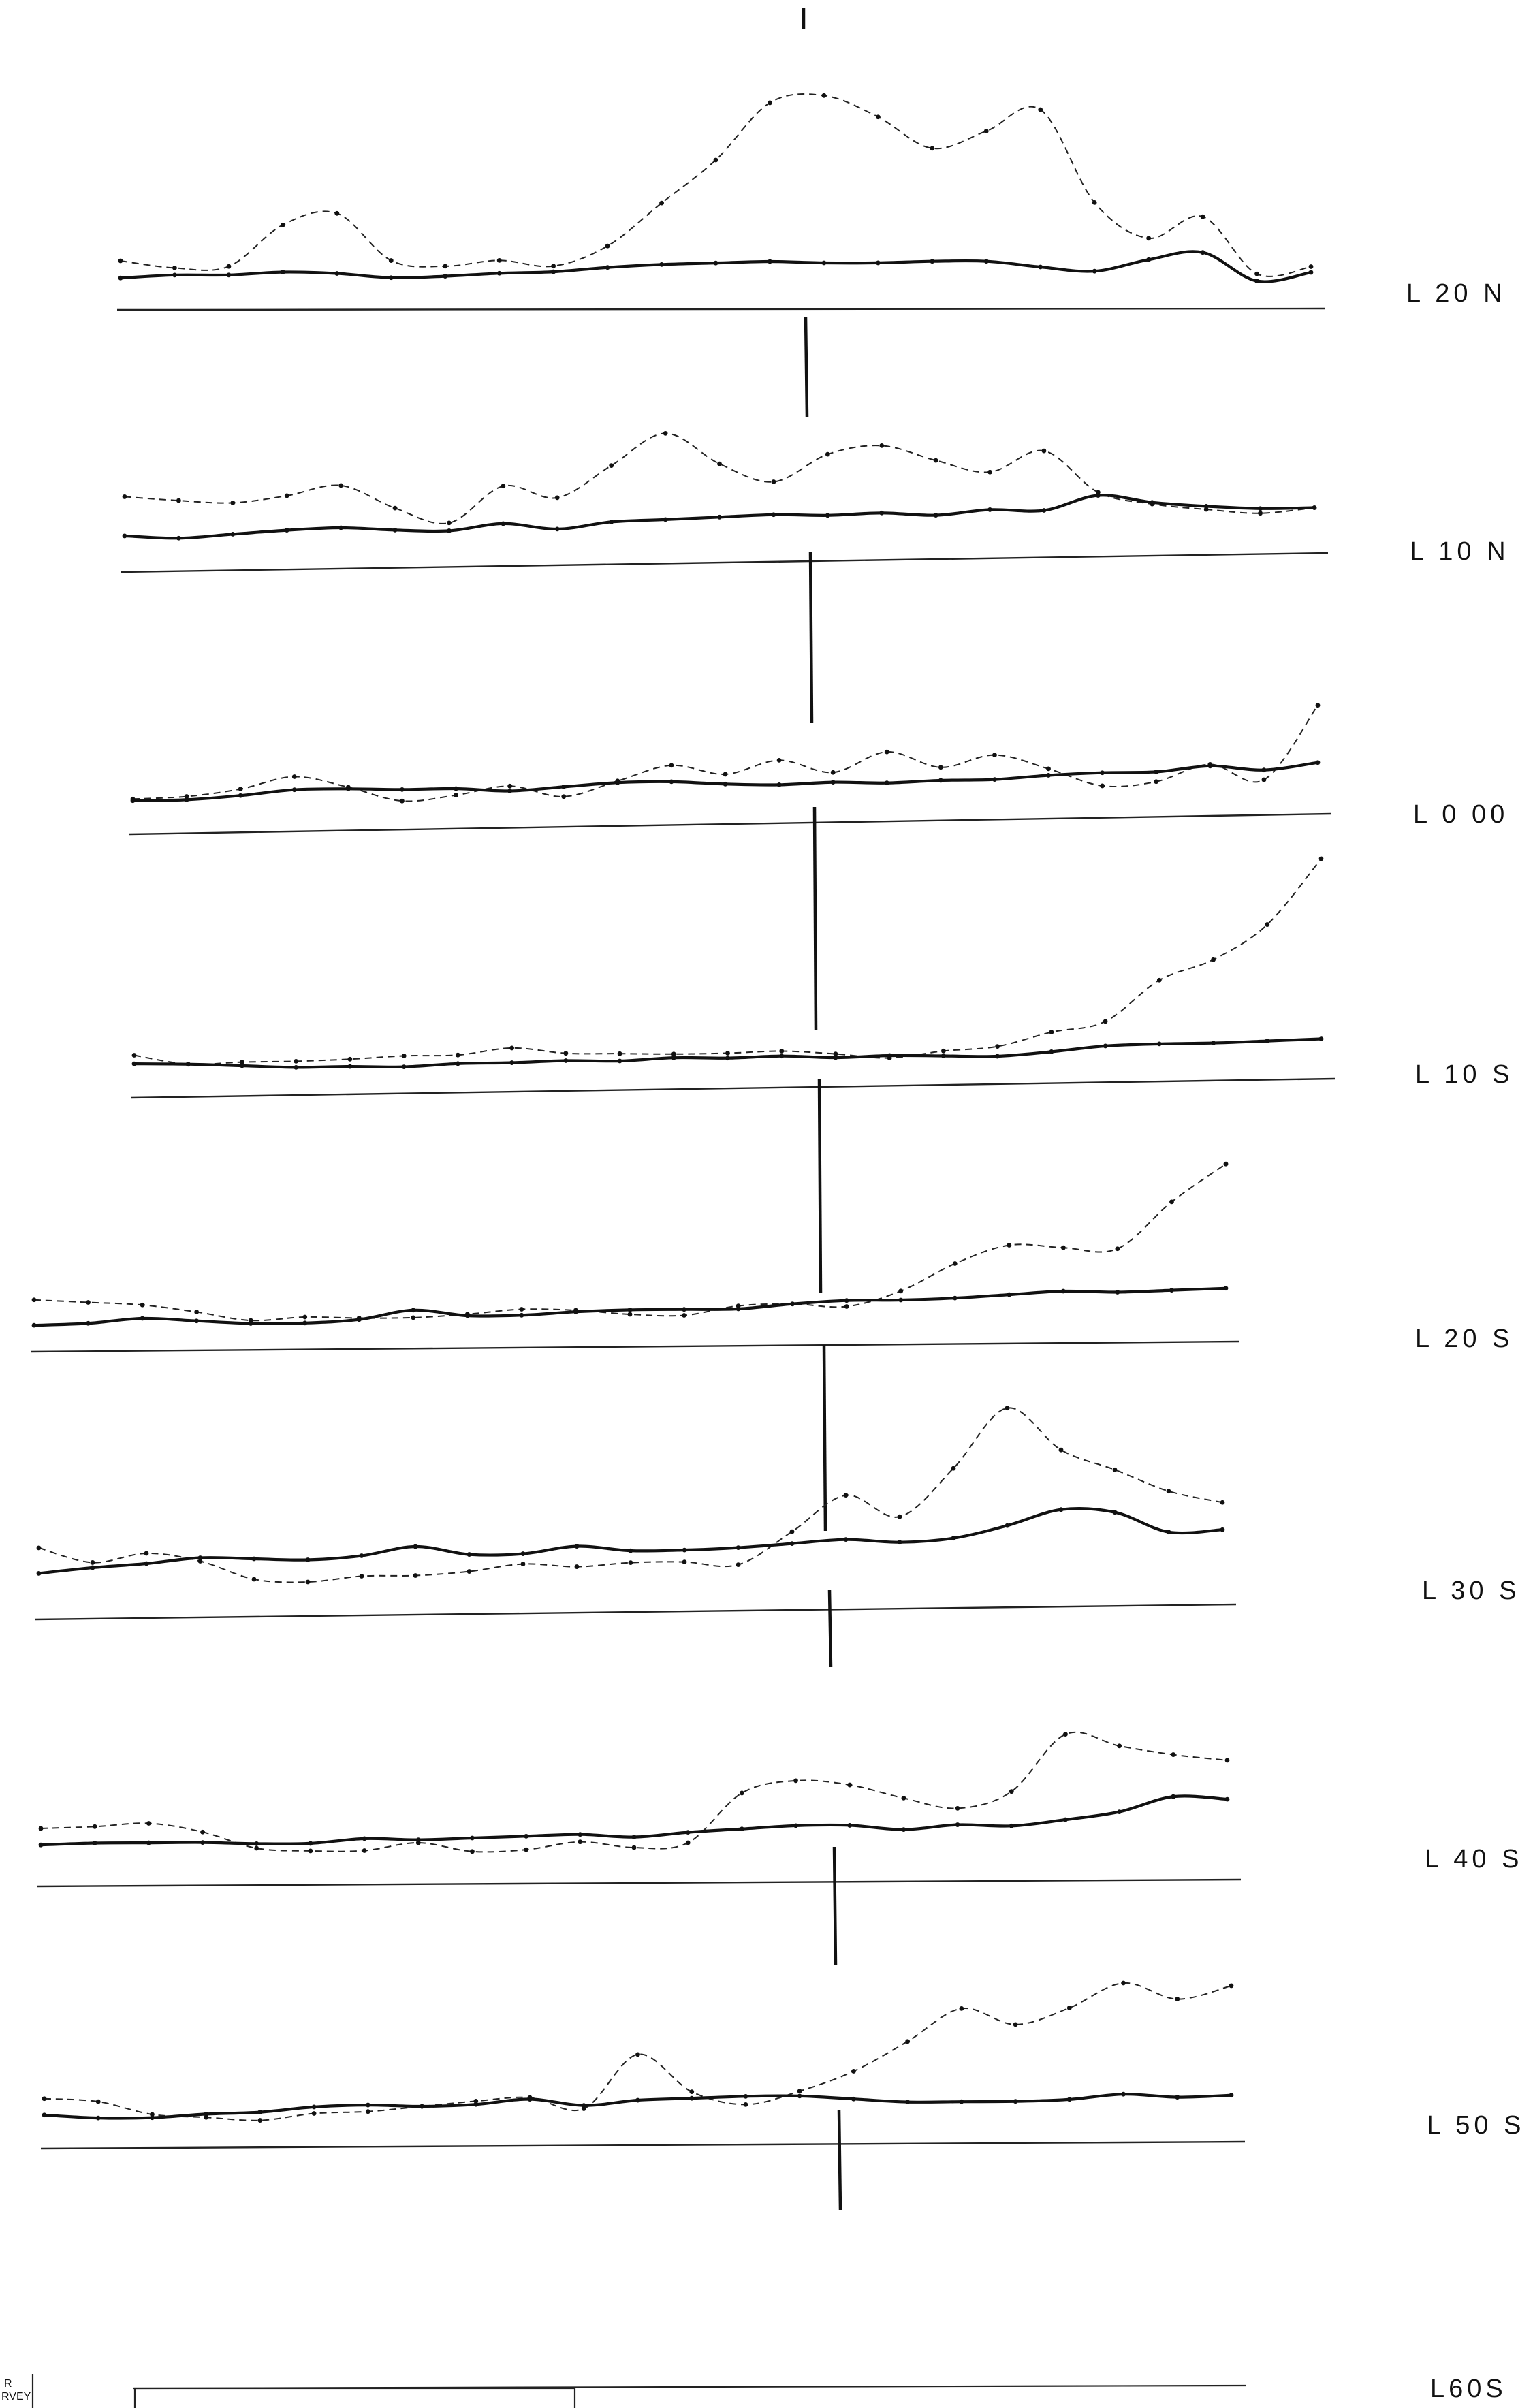 The height and width of the screenshot is (2408, 1533). Describe the element at coordinates (1476, 2125) in the screenshot. I see `profile-label: L 50 S` at that location.